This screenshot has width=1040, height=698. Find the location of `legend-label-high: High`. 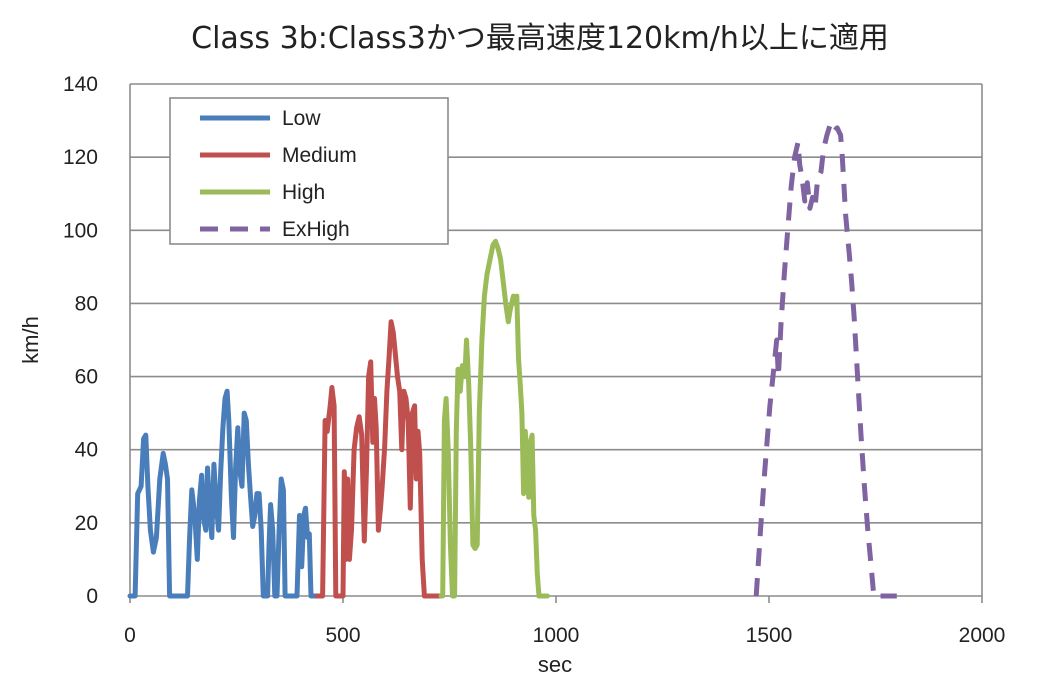

legend-label-high: High is located at coordinates (303, 192).